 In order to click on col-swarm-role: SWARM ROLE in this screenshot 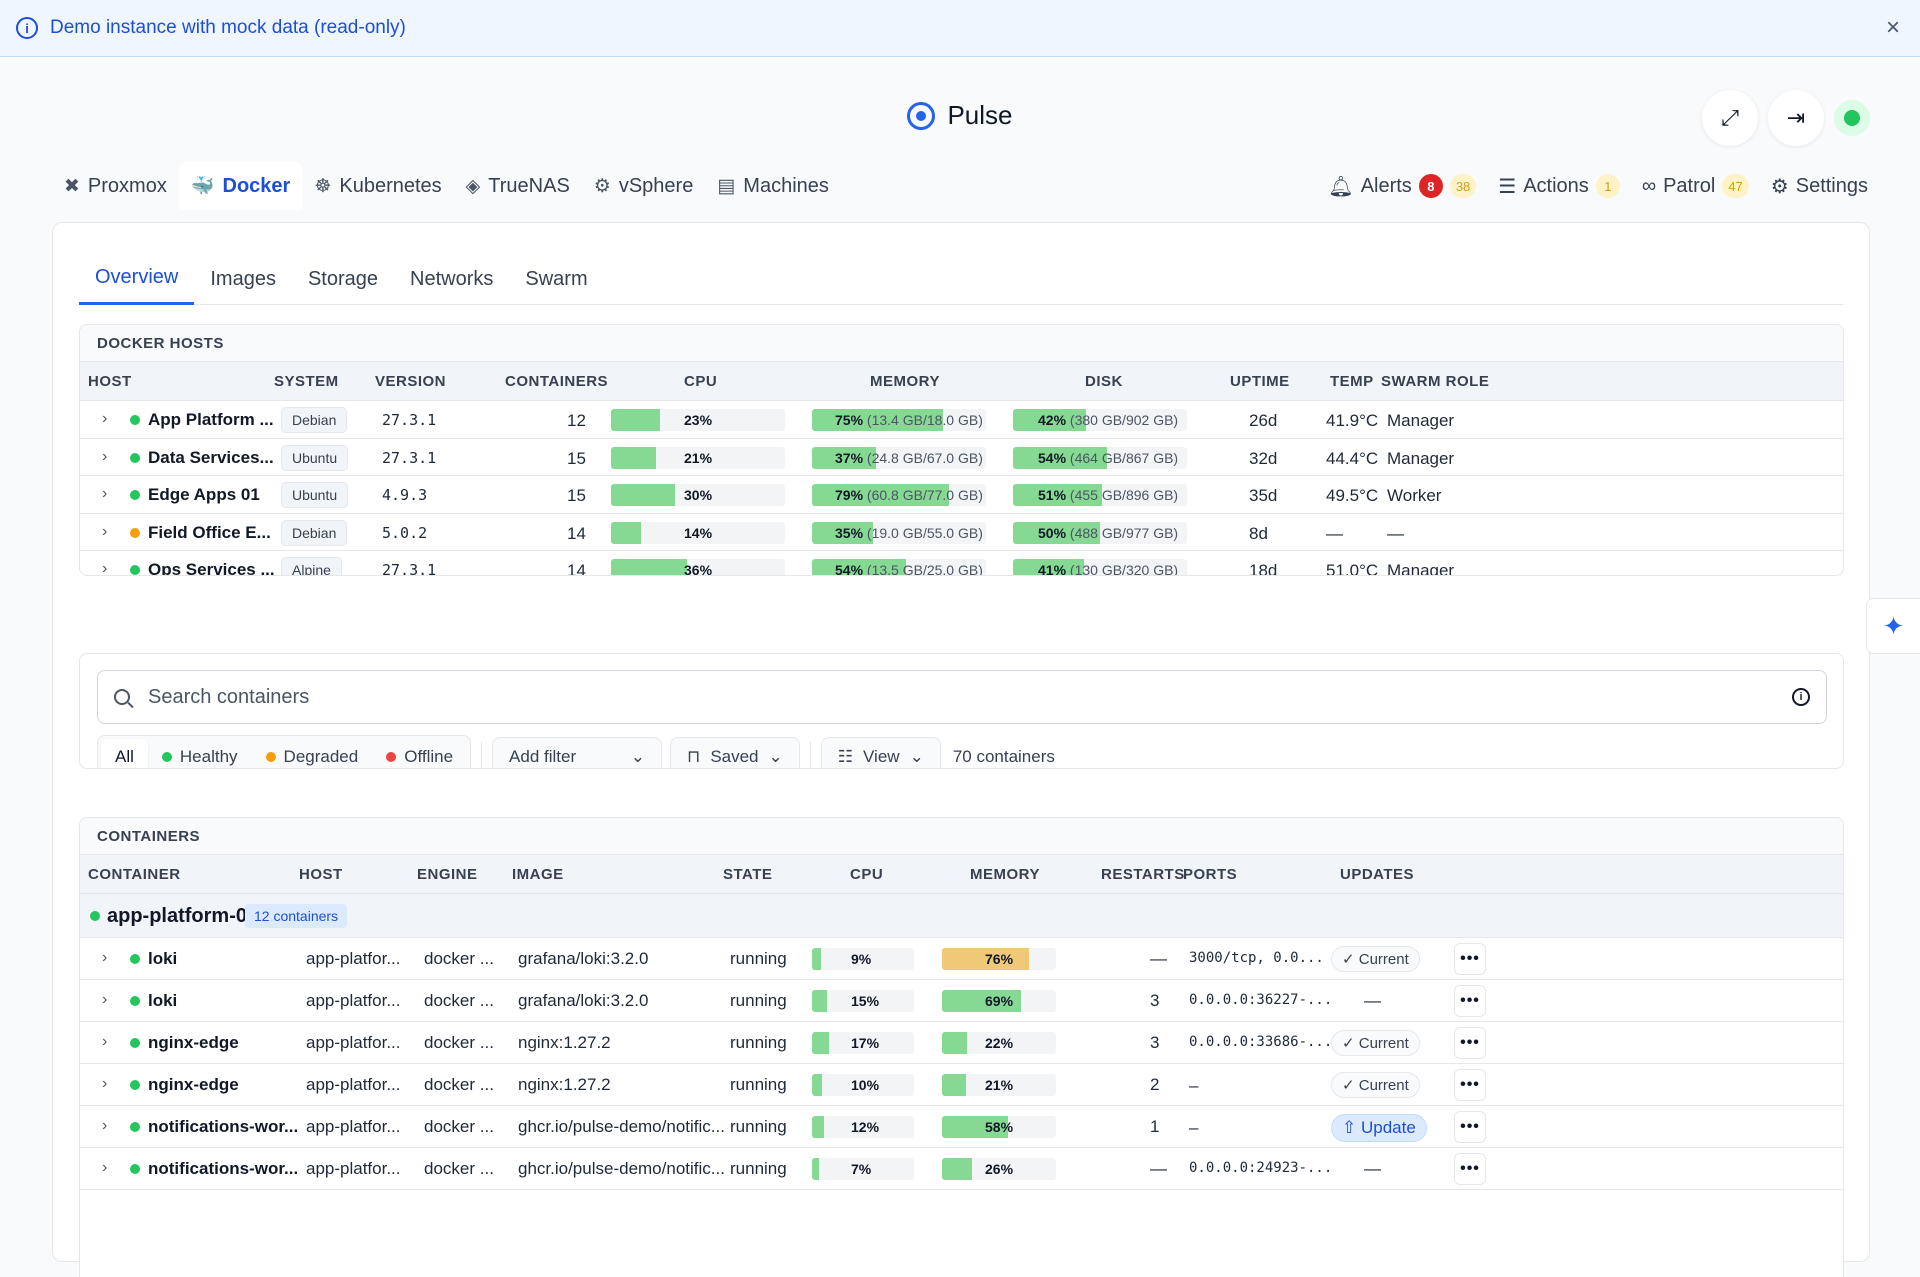, I will do `click(1435, 381)`.